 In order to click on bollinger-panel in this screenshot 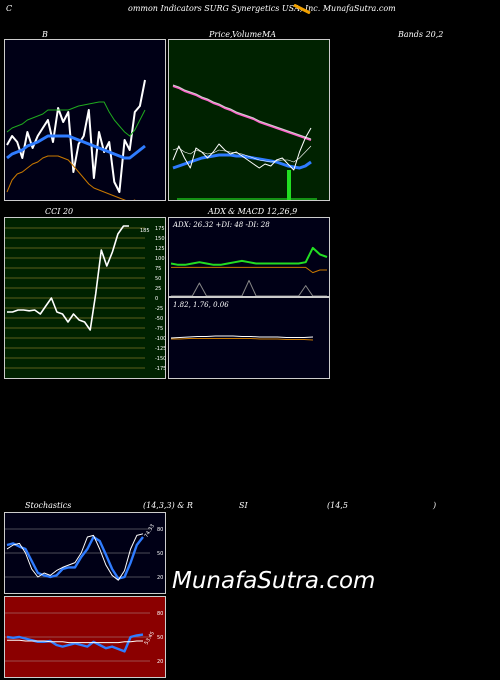, I will do `click(85, 120)`.